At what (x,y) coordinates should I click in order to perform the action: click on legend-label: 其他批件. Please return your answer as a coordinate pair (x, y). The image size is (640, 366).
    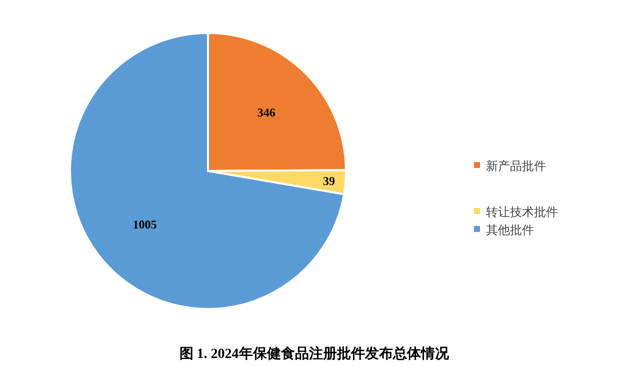
    Looking at the image, I should click on (510, 230).